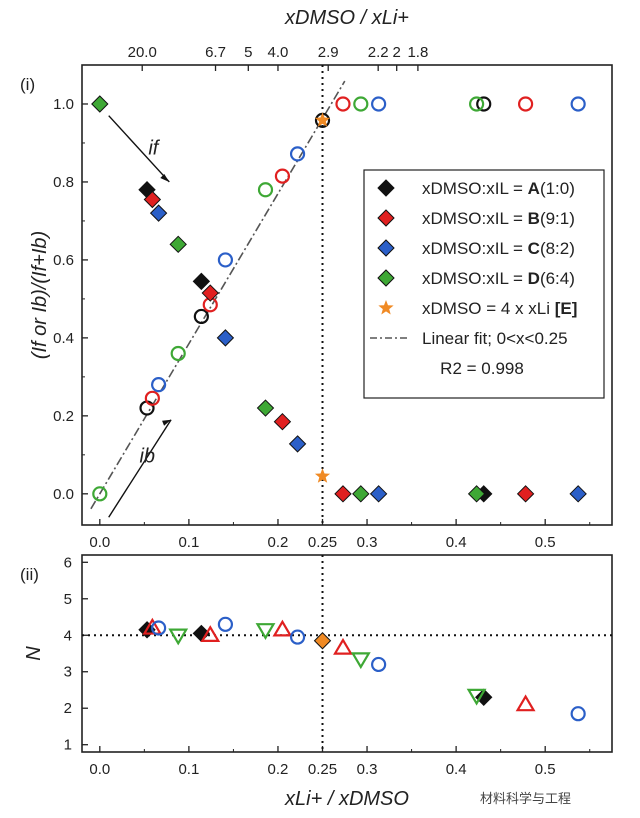 Image resolution: width=640 pixels, height=818 pixels. What do you see at coordinates (482, 368) in the screenshot?
I see `legend-label: R2 = 0.998` at bounding box center [482, 368].